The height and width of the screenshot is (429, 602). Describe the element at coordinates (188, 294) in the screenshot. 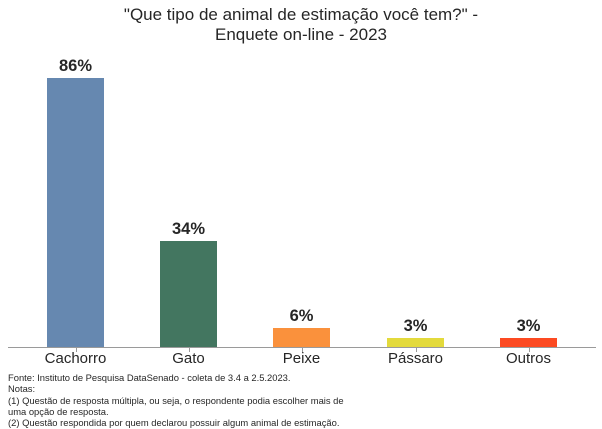

I see `bar-gato` at that location.